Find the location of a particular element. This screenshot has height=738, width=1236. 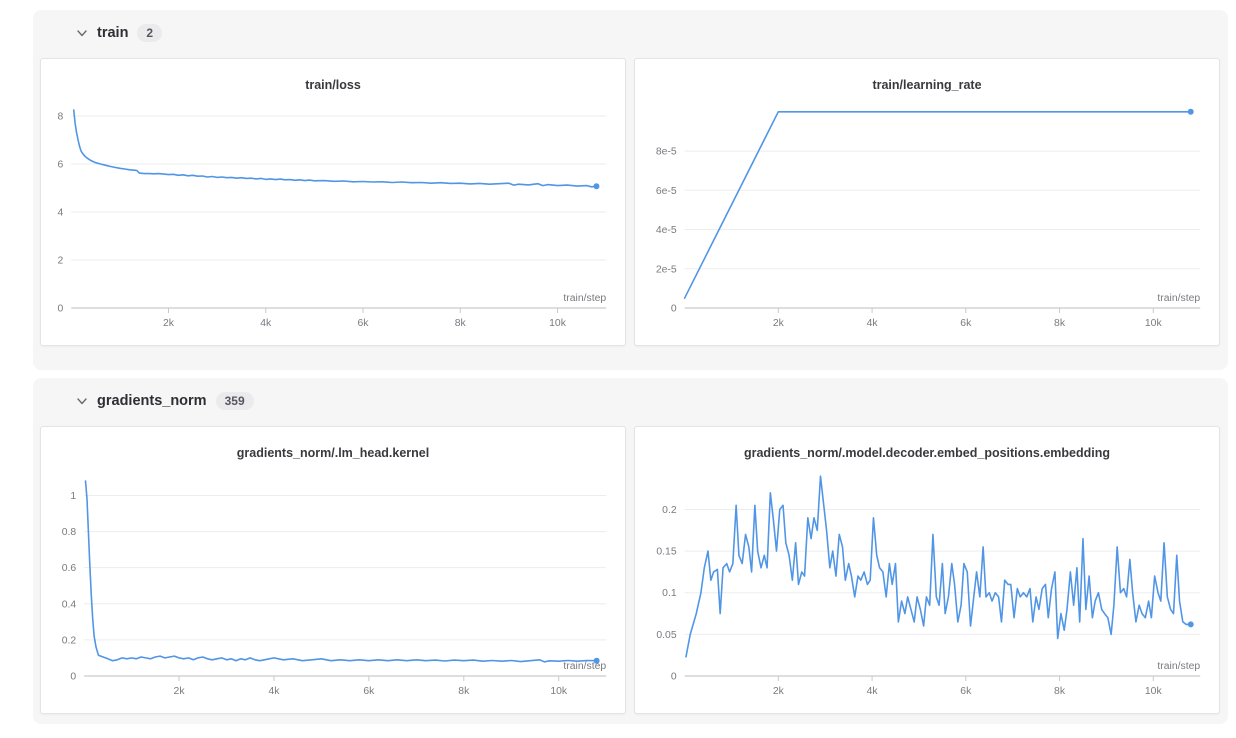

section-count-badge: 359 is located at coordinates (234, 401).